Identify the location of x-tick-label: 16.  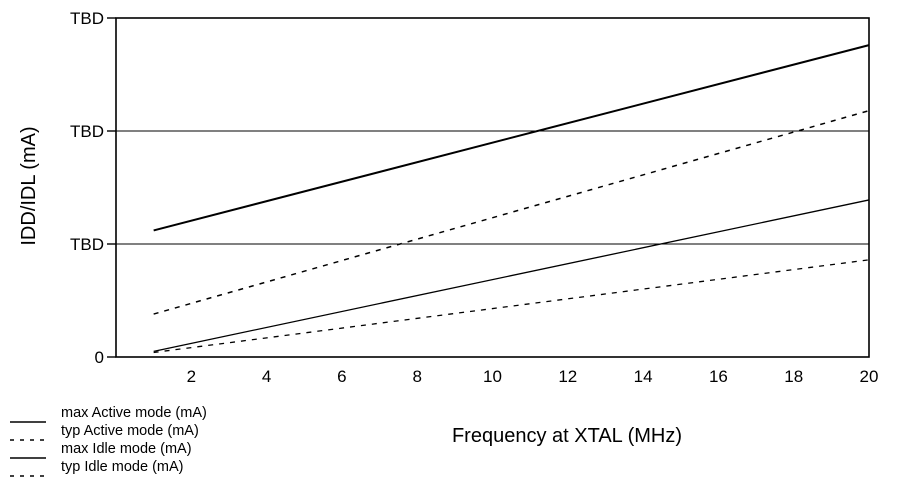
(718, 376).